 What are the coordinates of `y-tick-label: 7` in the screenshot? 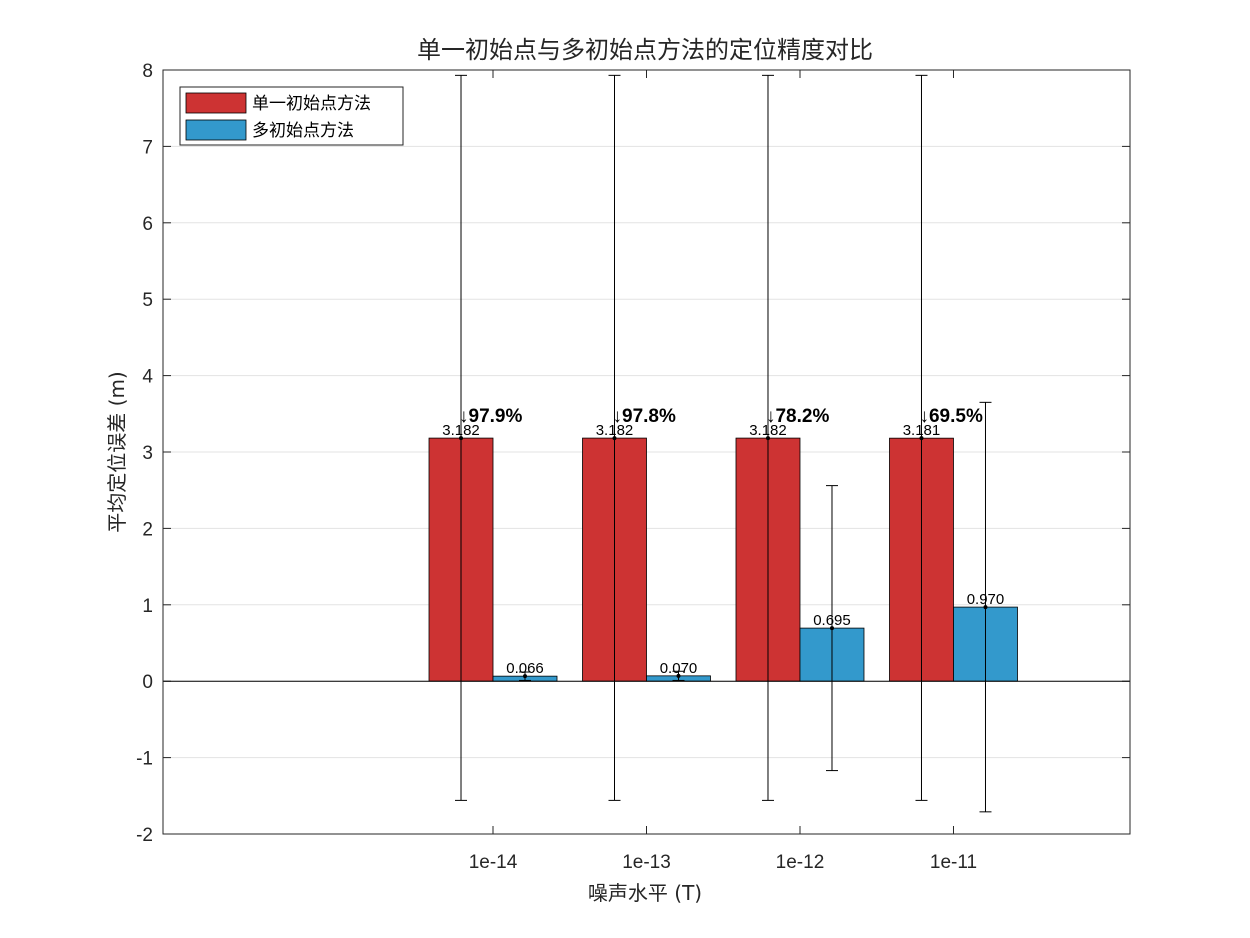 It's located at (147, 147).